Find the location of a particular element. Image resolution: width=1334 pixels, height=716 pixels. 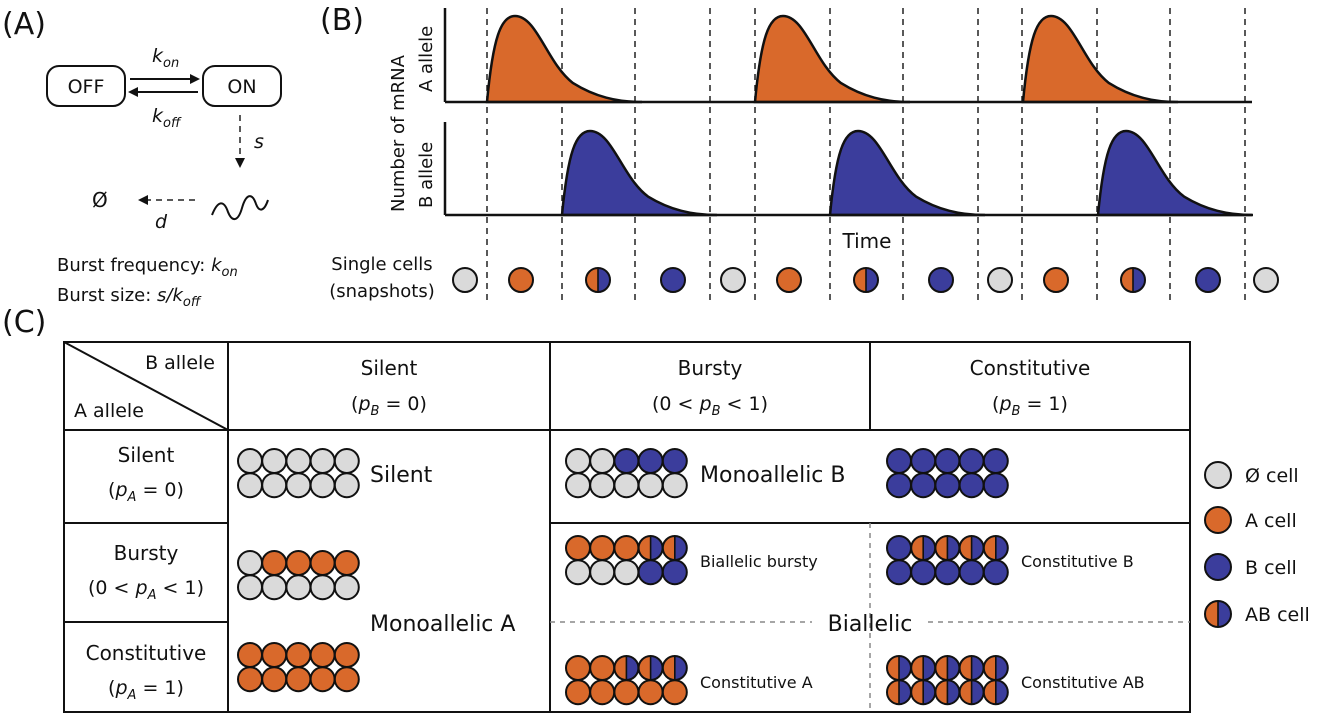

cell-grid-silent-bursty is located at coordinates (626, 473).